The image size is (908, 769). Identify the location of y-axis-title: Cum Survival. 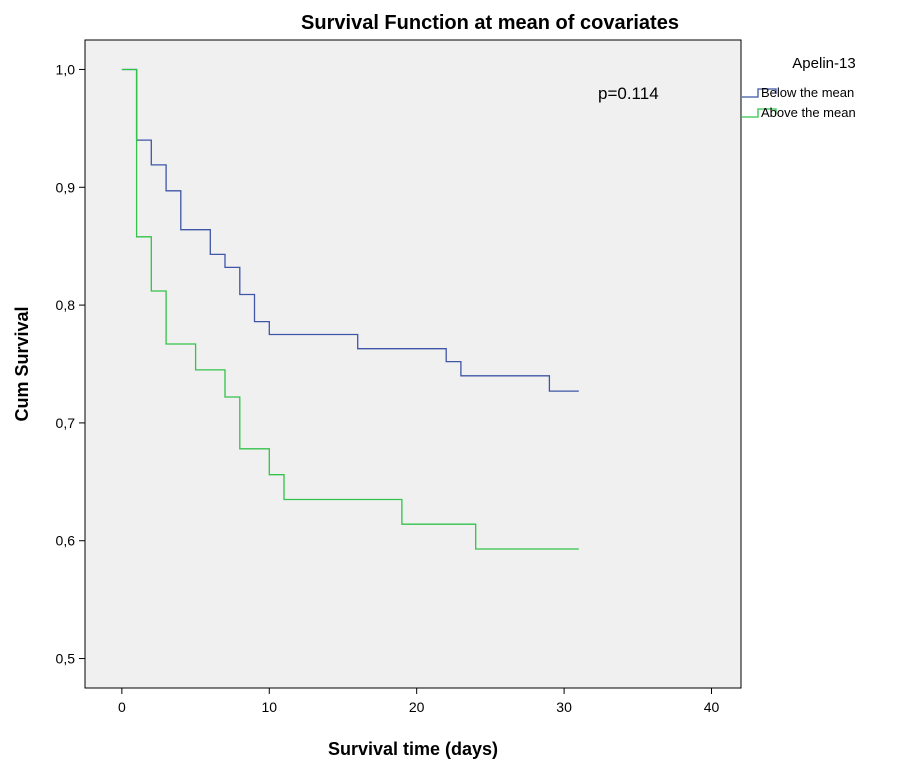
(22, 363).